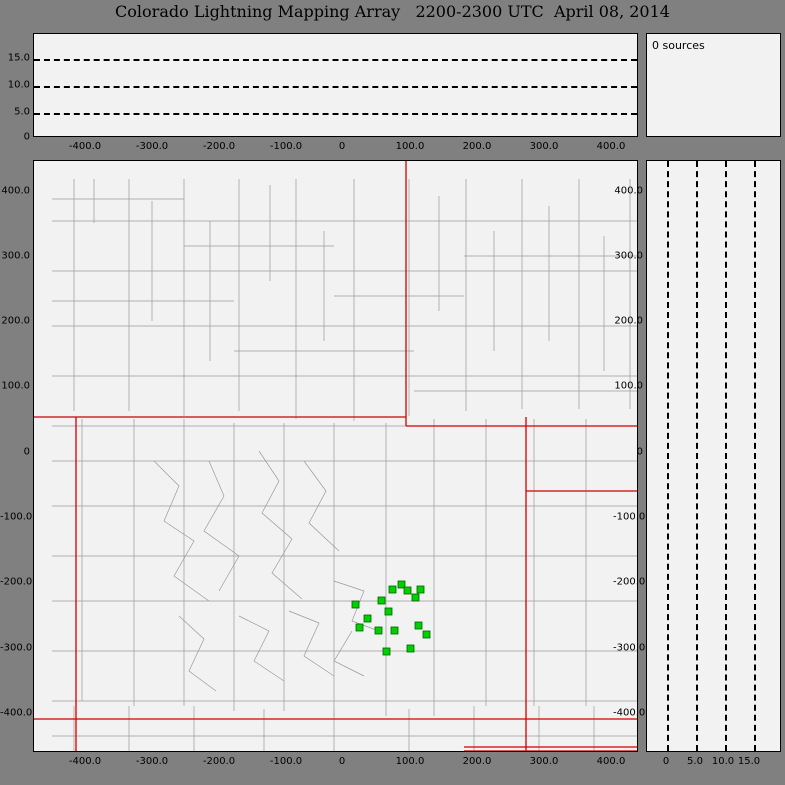  Describe the element at coordinates (611, 146) in the screenshot. I see `tick-x-400: 400.0` at that location.